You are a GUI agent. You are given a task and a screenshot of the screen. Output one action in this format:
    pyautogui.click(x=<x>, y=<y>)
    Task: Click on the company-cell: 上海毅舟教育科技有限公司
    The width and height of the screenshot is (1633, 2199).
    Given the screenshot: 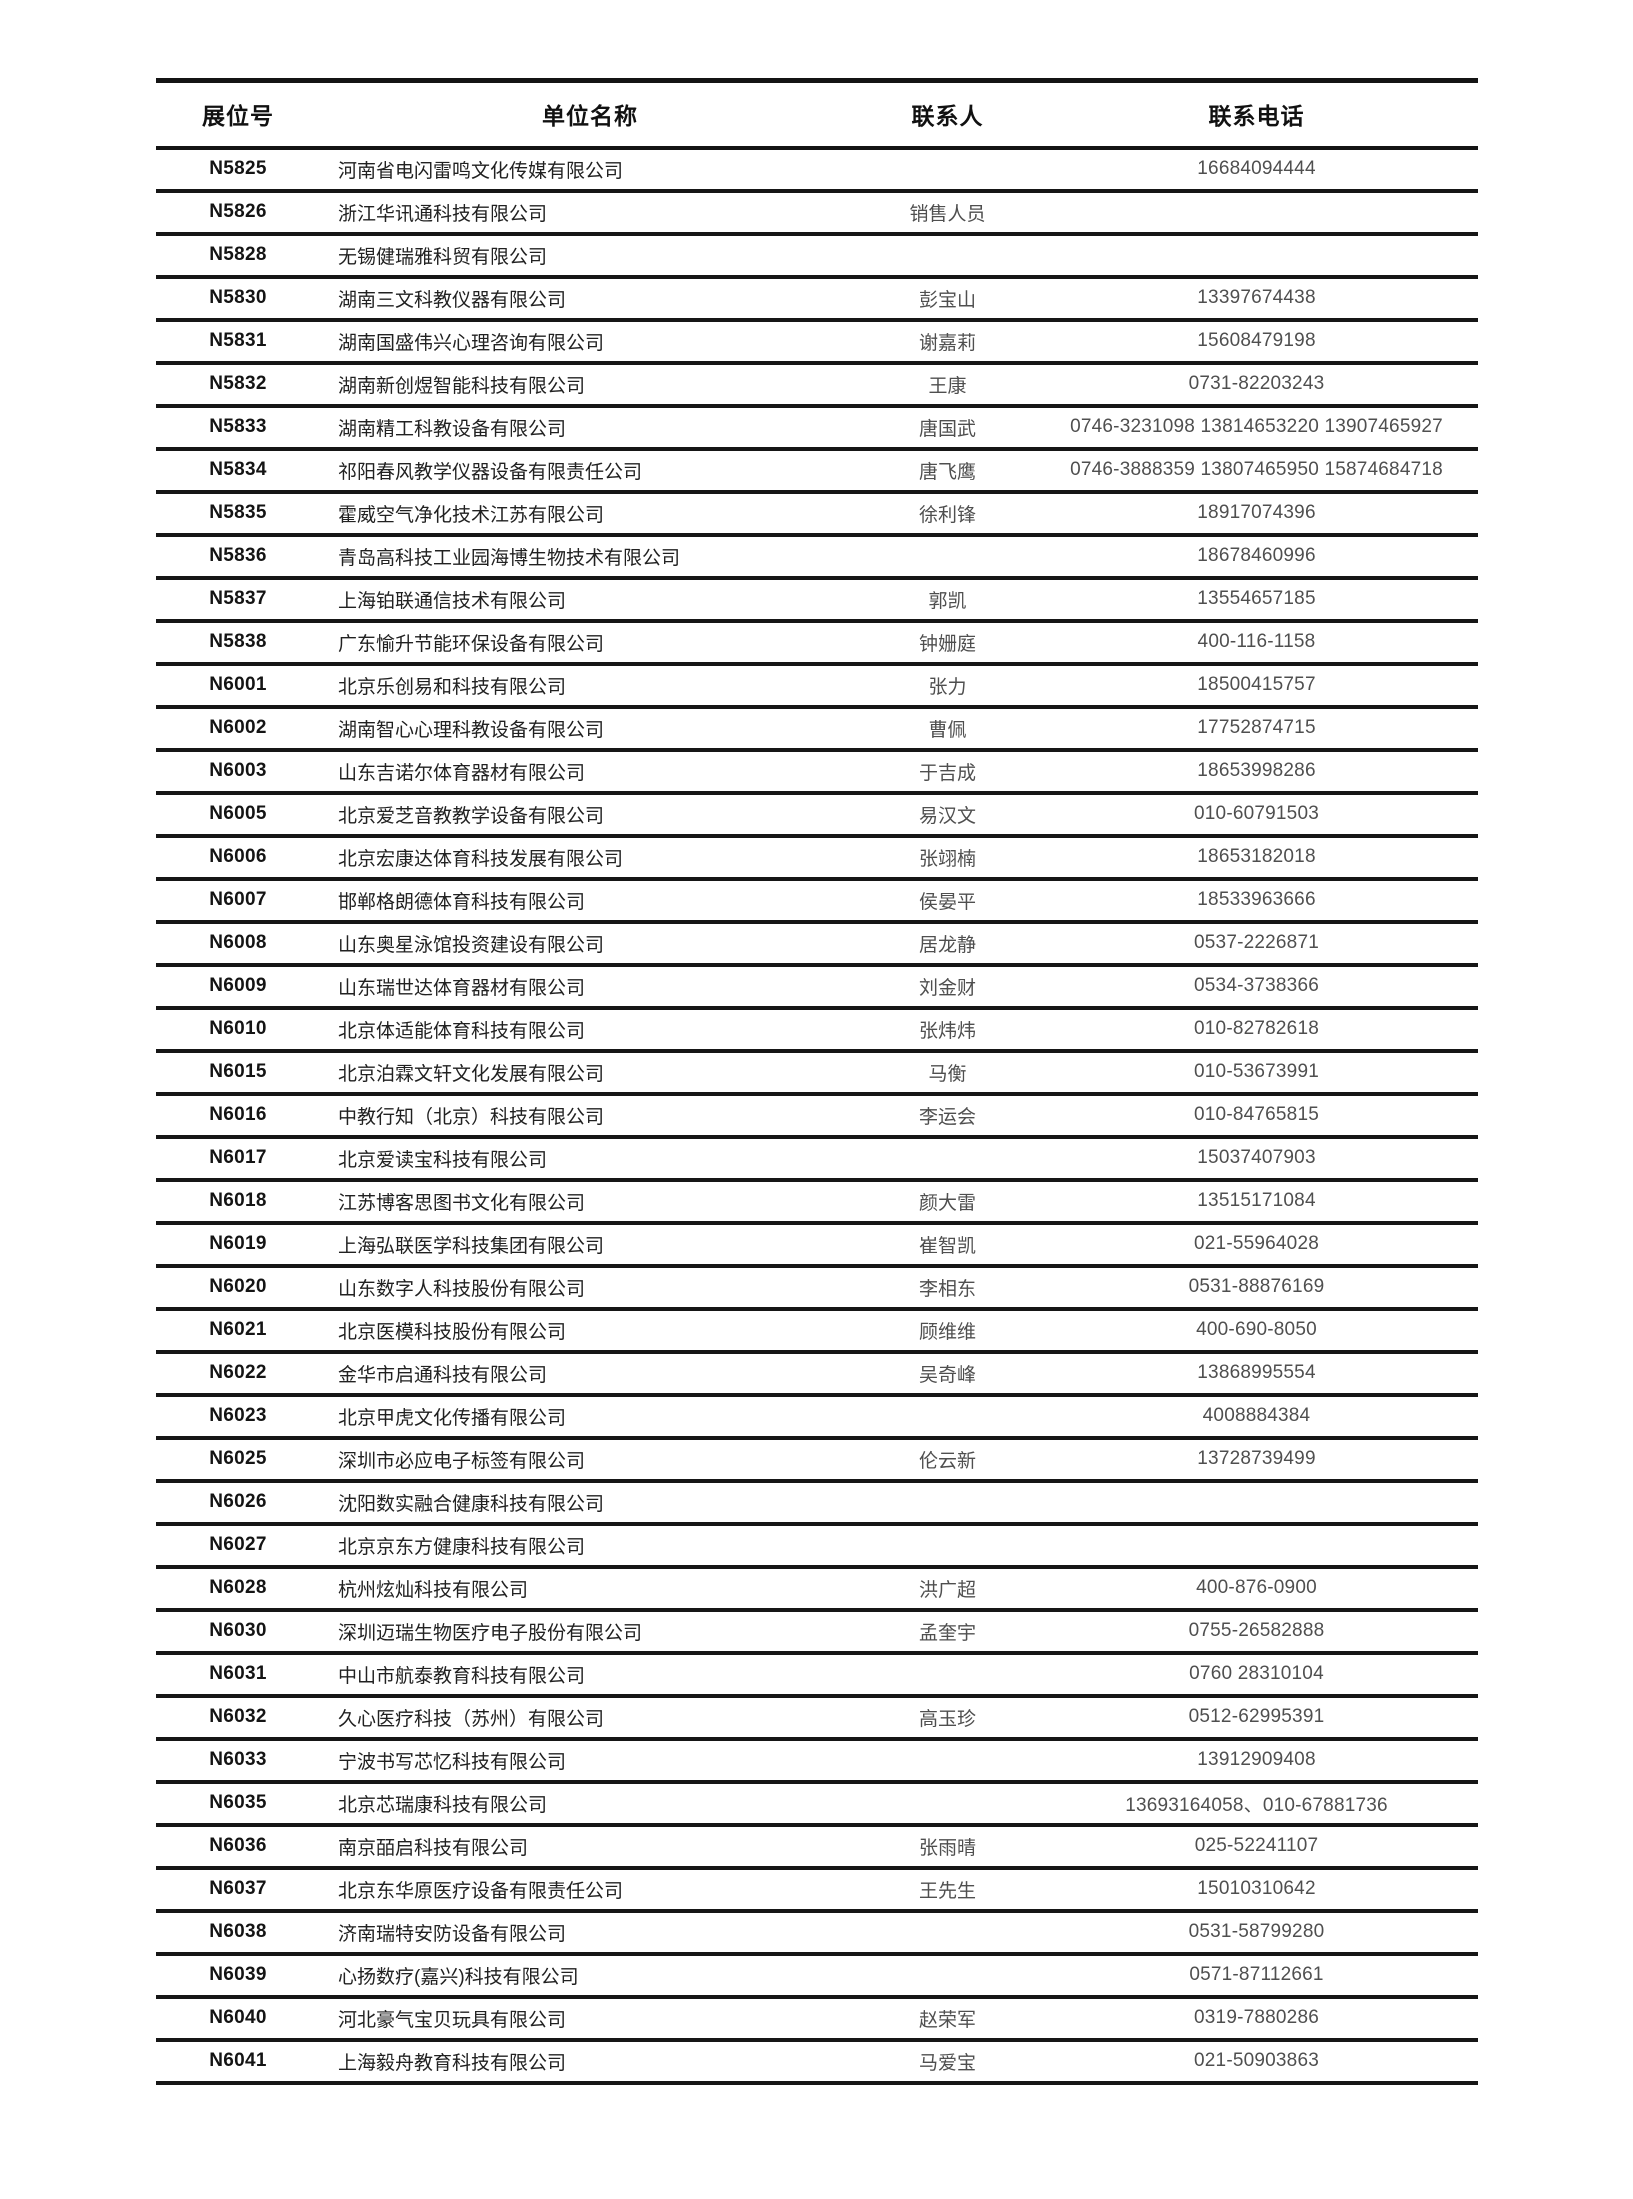 What is the action you would take?
    pyautogui.click(x=452, y=2063)
    